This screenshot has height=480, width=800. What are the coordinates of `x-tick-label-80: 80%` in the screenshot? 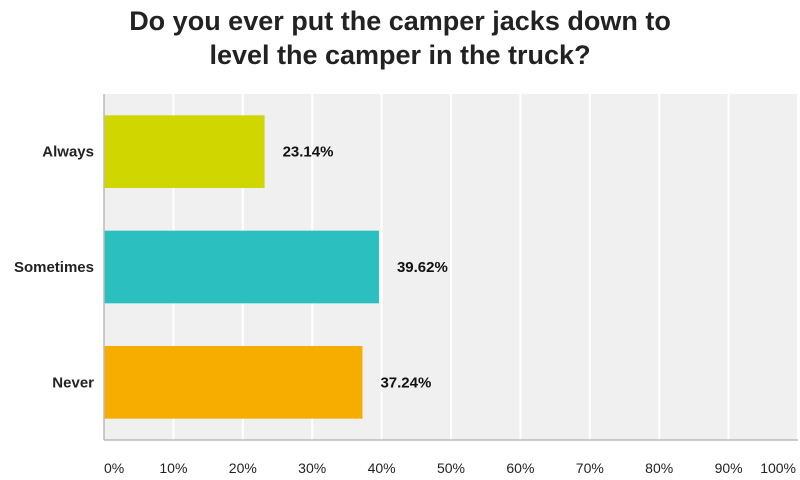 It's located at (659, 468).